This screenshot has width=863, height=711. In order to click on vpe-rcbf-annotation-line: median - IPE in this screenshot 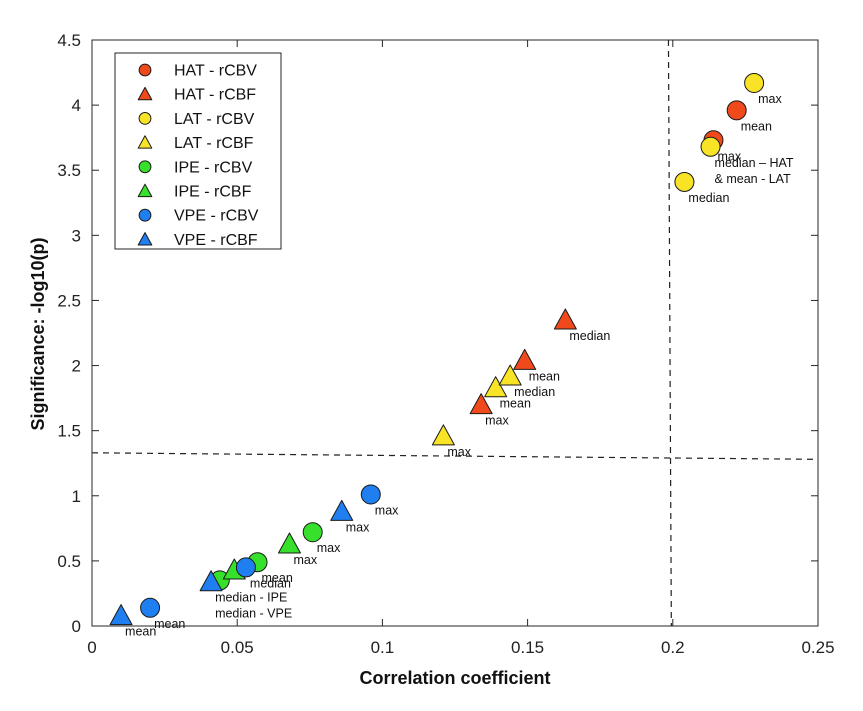, I will do `click(251, 598)`.